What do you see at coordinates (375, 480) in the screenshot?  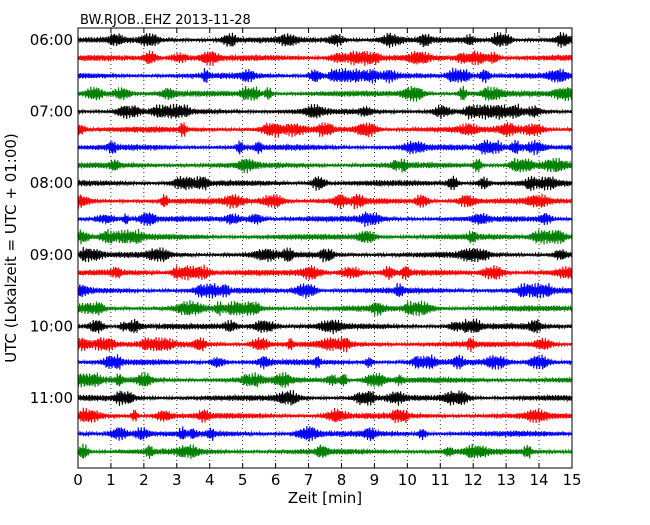 I see `x-tick-label: 9` at bounding box center [375, 480].